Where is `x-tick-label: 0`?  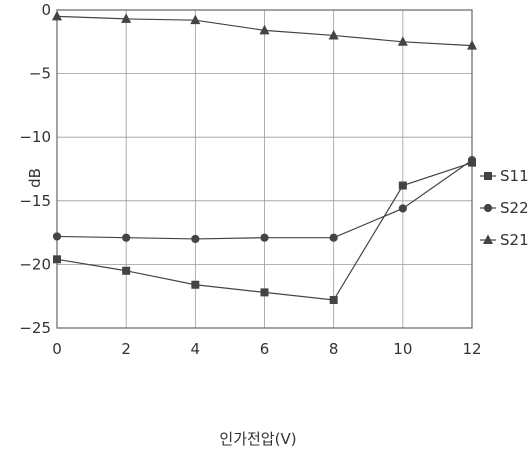
x-tick-label: 0 is located at coordinates (57, 349).